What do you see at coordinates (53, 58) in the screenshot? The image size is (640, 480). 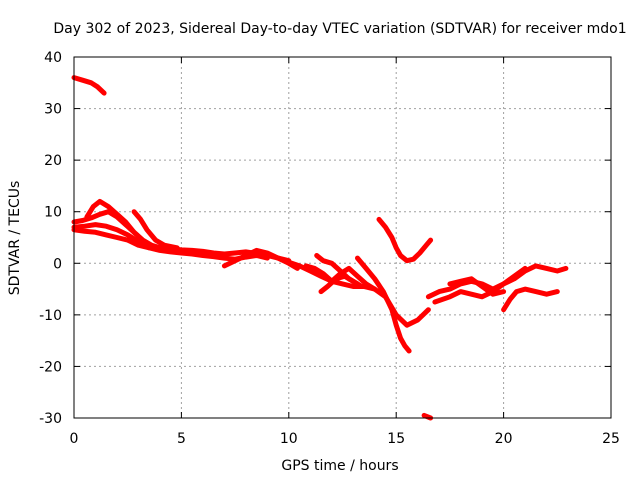 I see `y-tick-label: 40` at bounding box center [53, 58].